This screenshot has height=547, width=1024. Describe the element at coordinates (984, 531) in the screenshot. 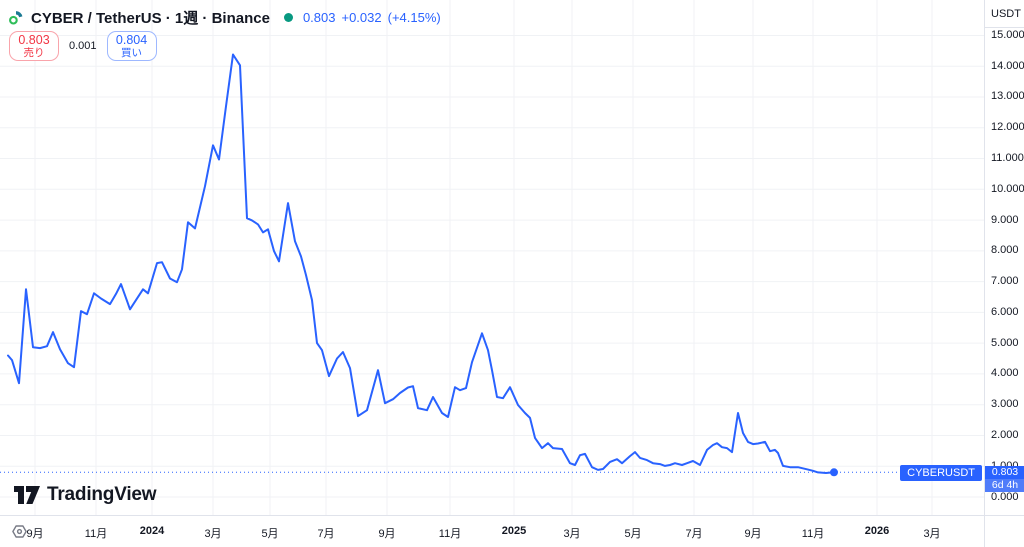

I see `axis-corner-divider` at that location.